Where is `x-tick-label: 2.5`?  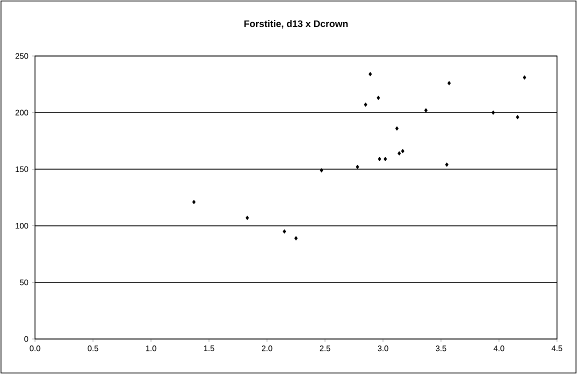
x-tick-label: 2.5 is located at coordinates (325, 349).